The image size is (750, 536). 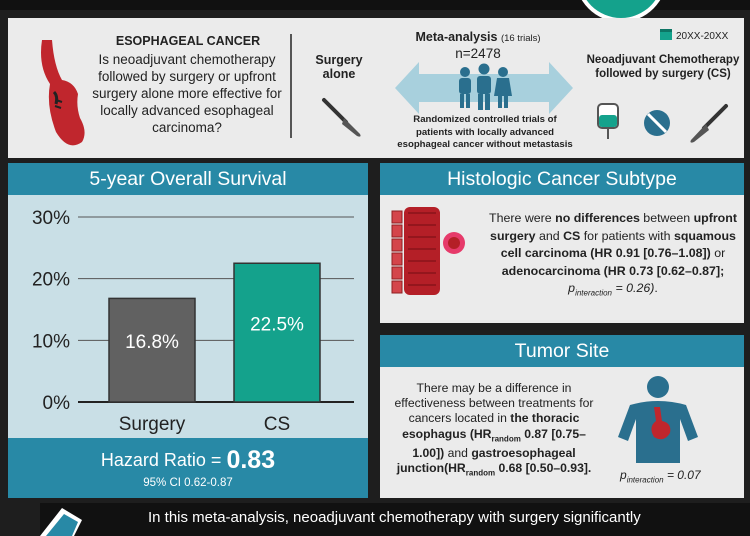 I want to click on top-bar, so click(x=375, y=5).